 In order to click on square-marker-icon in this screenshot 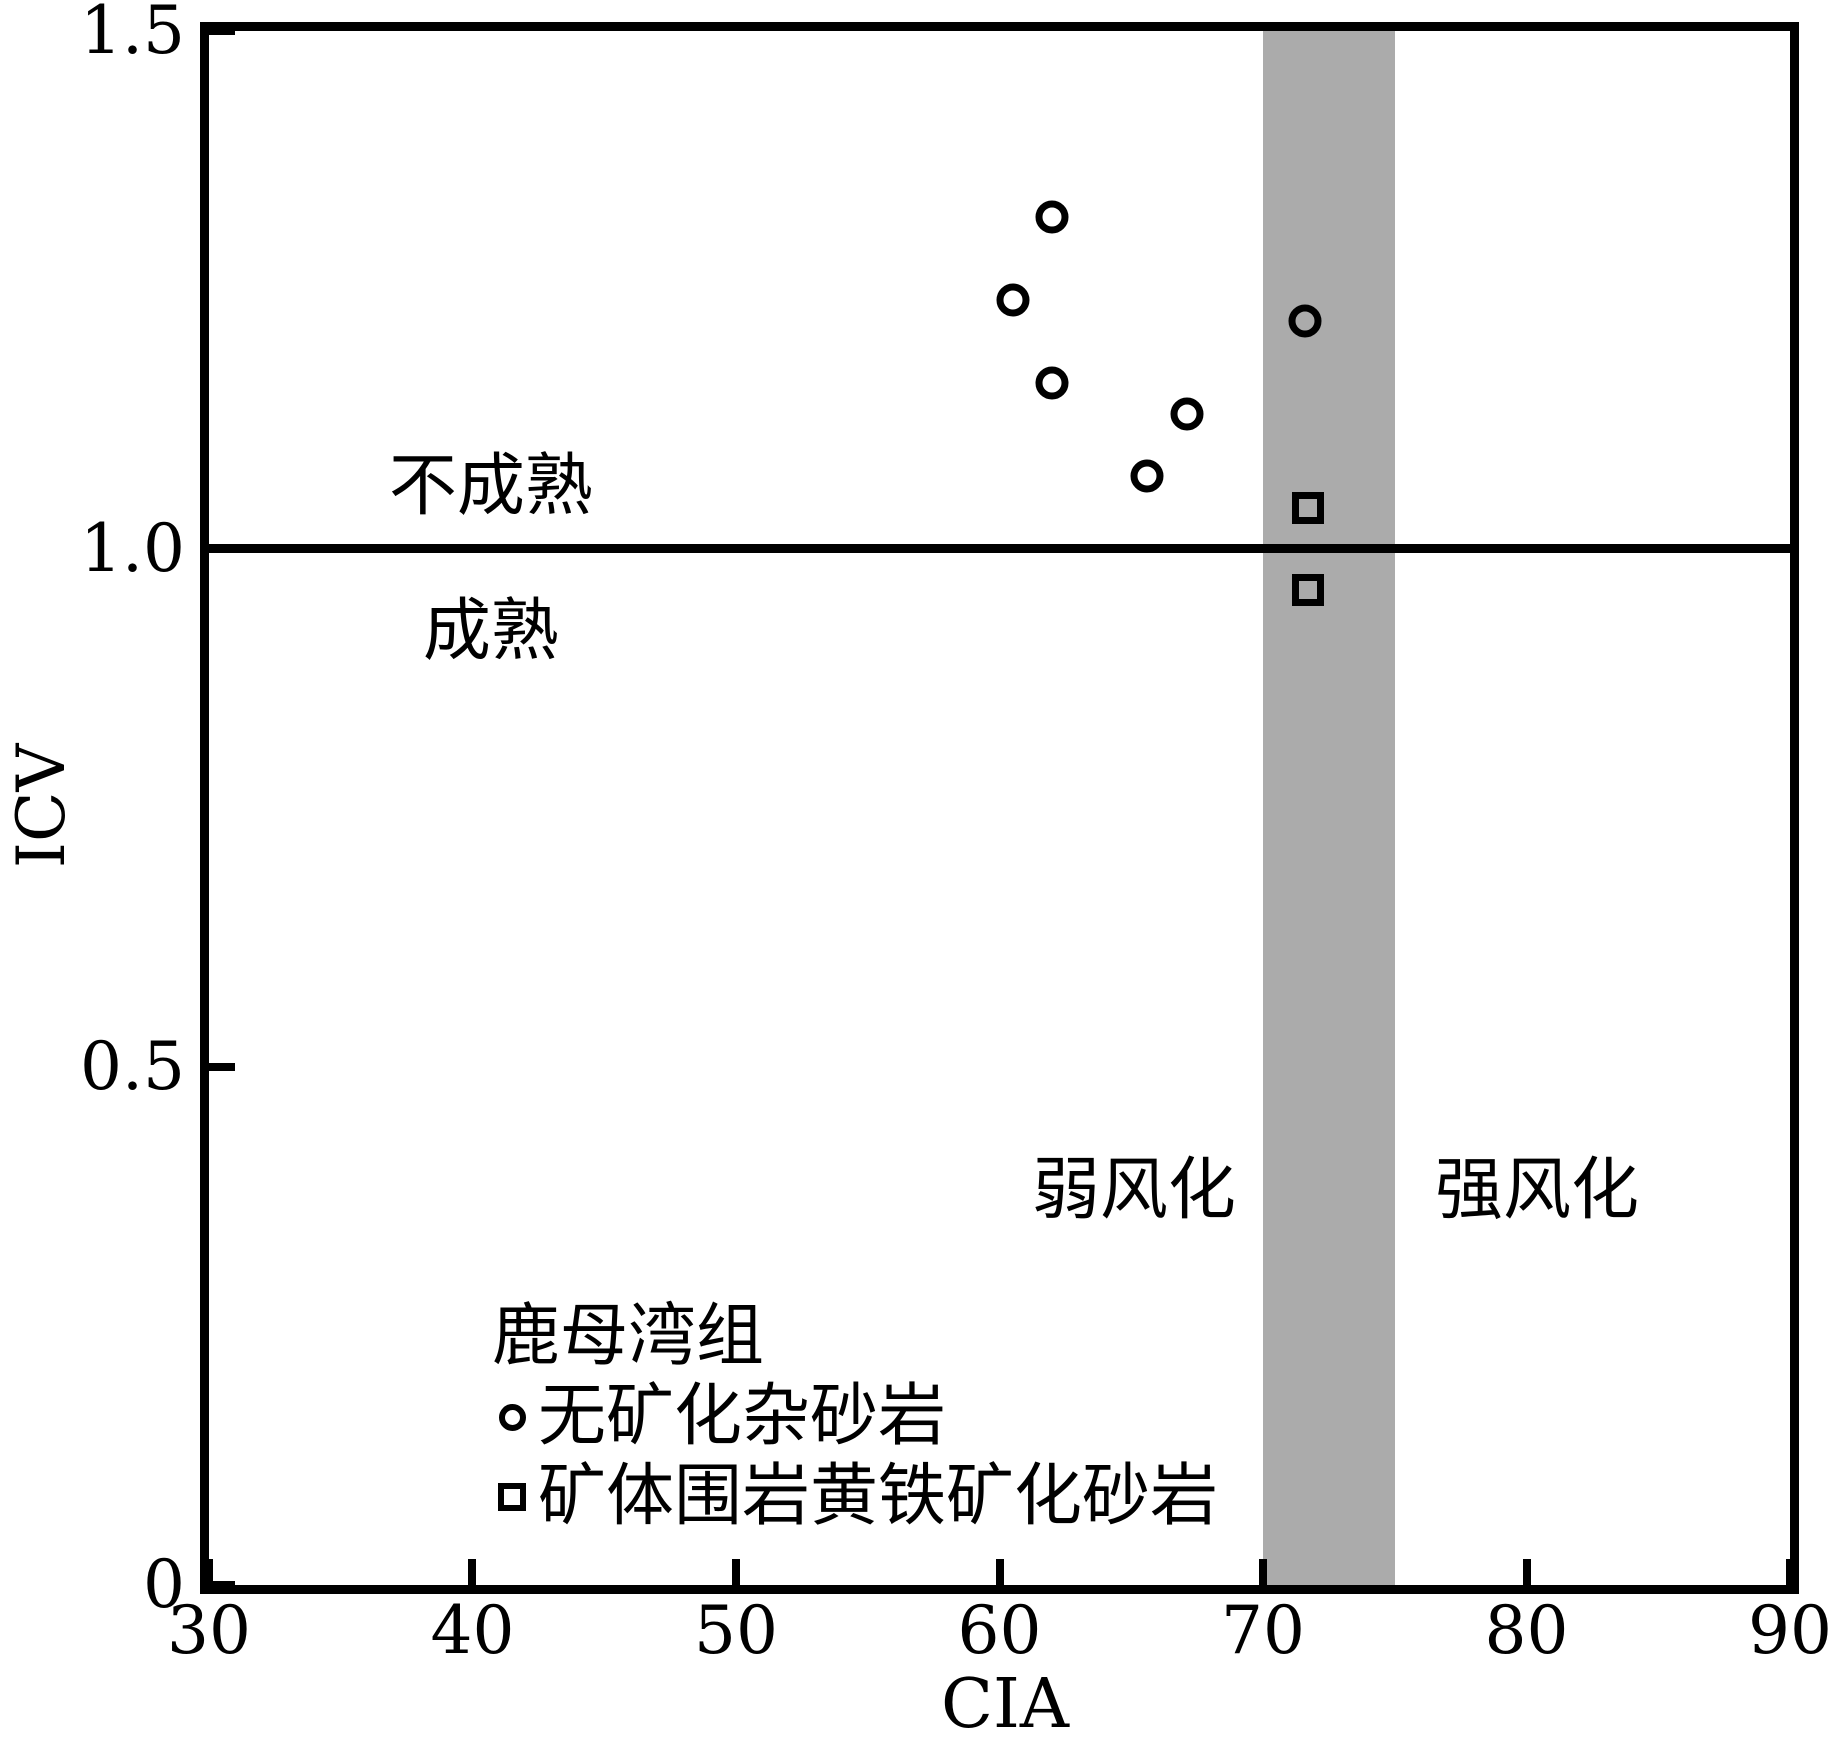, I will do `click(512, 1497)`.